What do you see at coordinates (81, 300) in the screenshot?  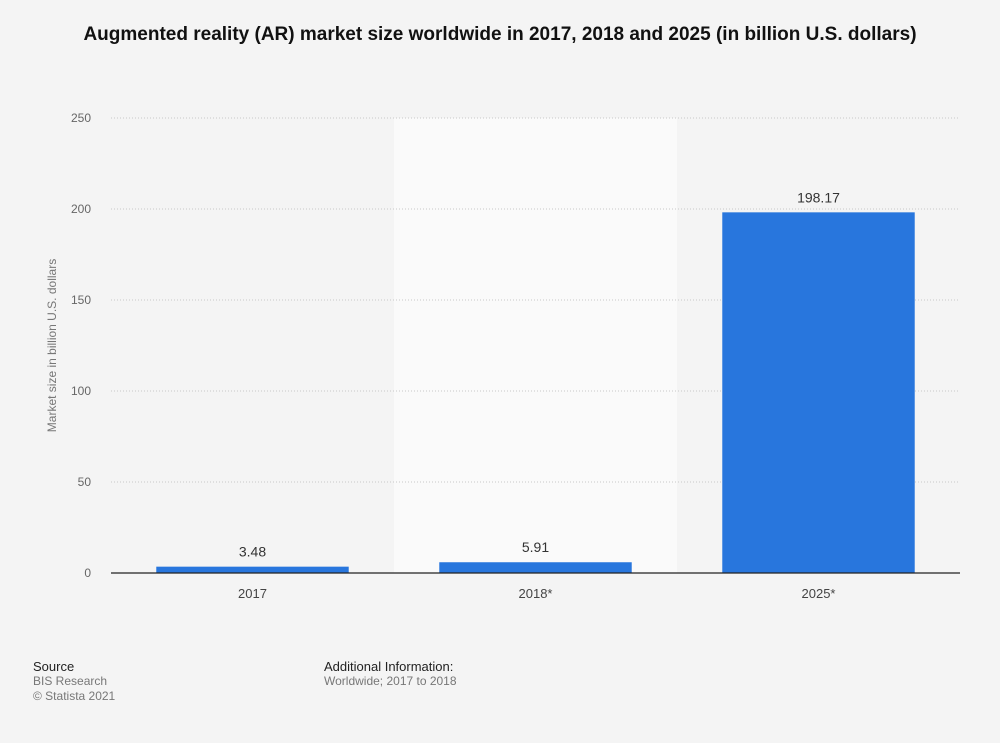 I see `y-tick-label: 150` at bounding box center [81, 300].